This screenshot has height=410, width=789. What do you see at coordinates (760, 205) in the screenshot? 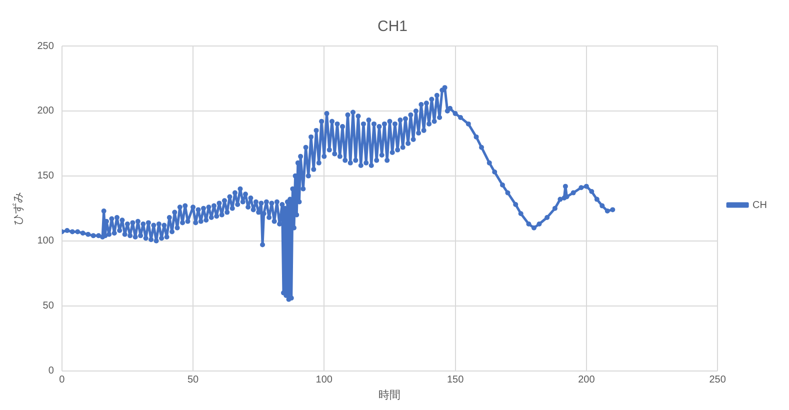
I see `legend-label: CH` at bounding box center [760, 205].